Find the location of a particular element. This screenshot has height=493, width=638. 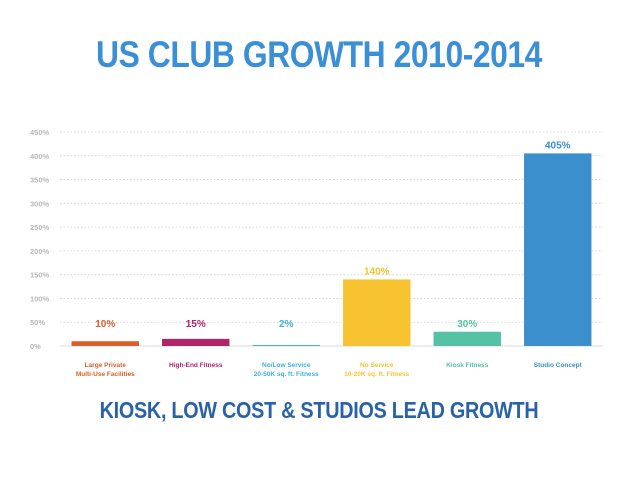

y-tick-label: 150% is located at coordinates (40, 275).